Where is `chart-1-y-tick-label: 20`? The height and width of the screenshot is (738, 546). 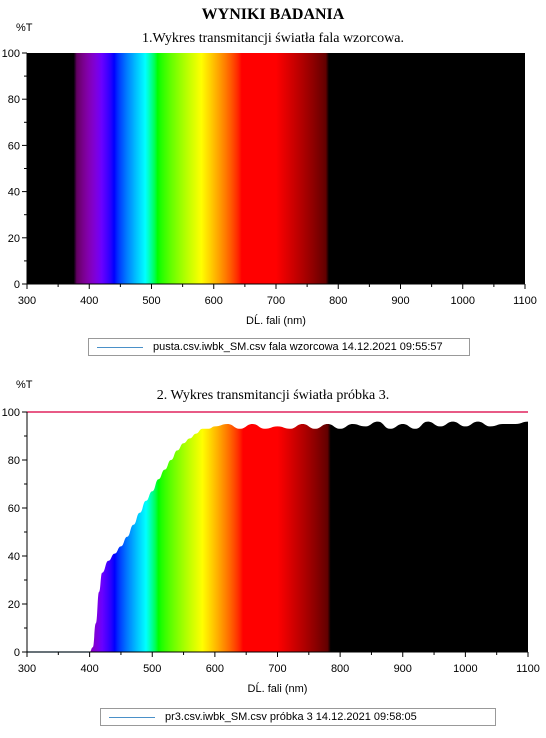 chart-1-y-tick-label: 20 is located at coordinates (14, 239).